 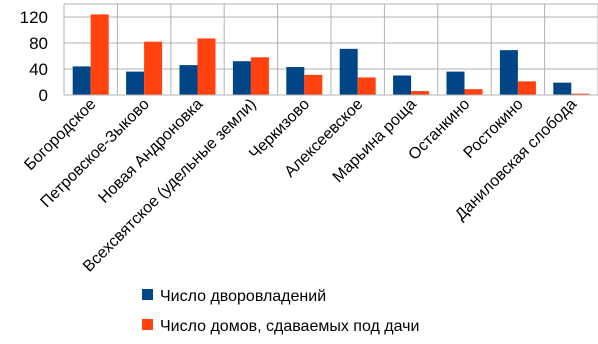 I want to click on y-tick-label: 120, so click(x=34, y=17).